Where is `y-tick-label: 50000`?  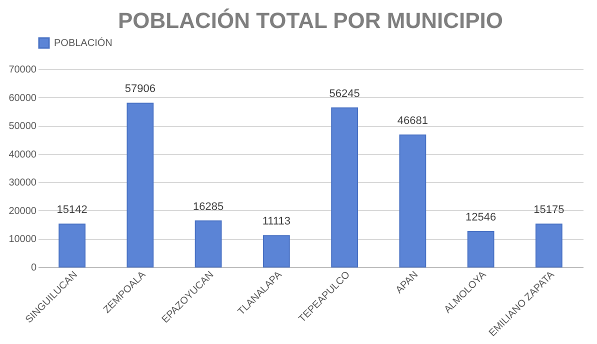 y-tick-label: 50000 is located at coordinates (22, 126).